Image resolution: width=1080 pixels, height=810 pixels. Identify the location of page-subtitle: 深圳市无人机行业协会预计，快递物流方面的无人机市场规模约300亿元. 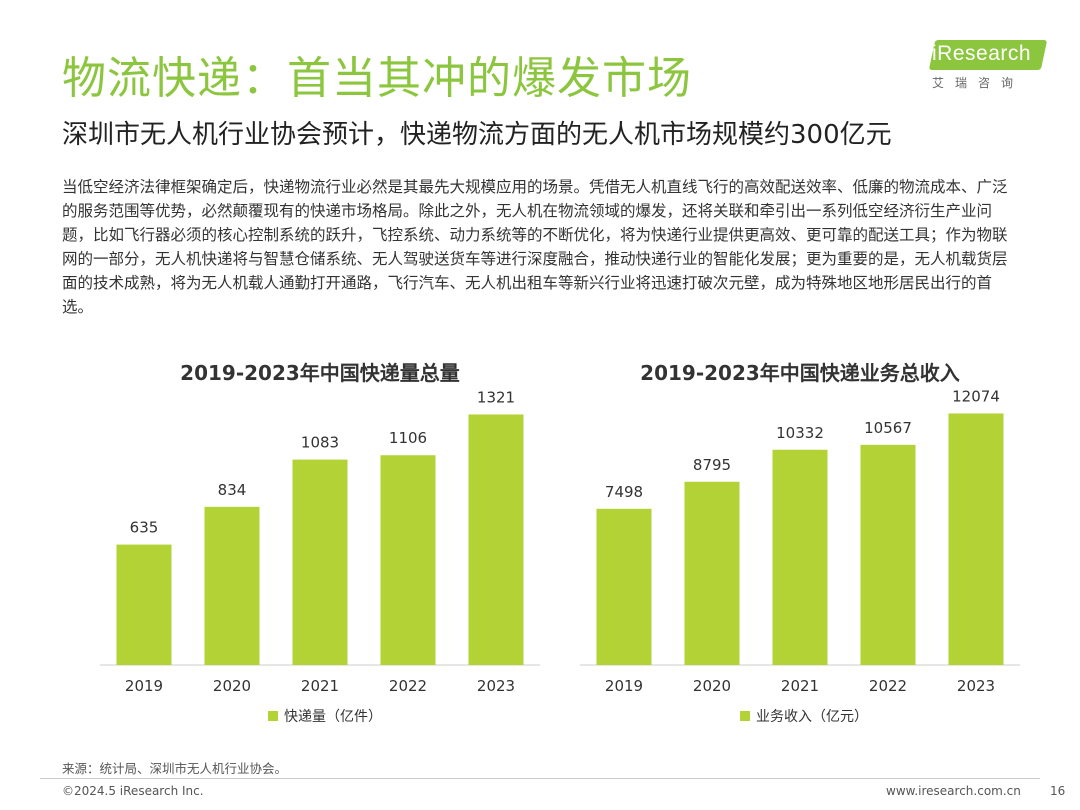
(477, 135).